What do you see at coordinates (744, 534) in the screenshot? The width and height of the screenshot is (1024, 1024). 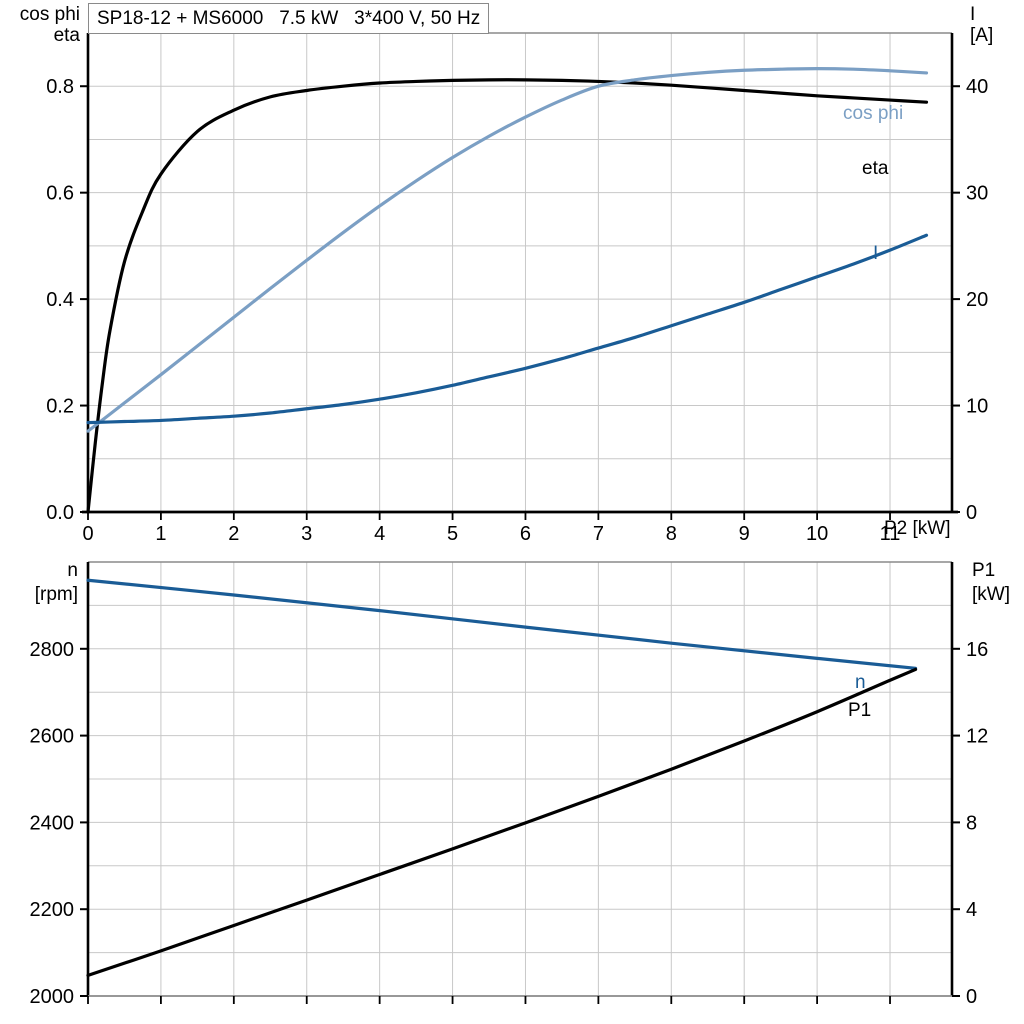 I see `svg-text: 9` at bounding box center [744, 534].